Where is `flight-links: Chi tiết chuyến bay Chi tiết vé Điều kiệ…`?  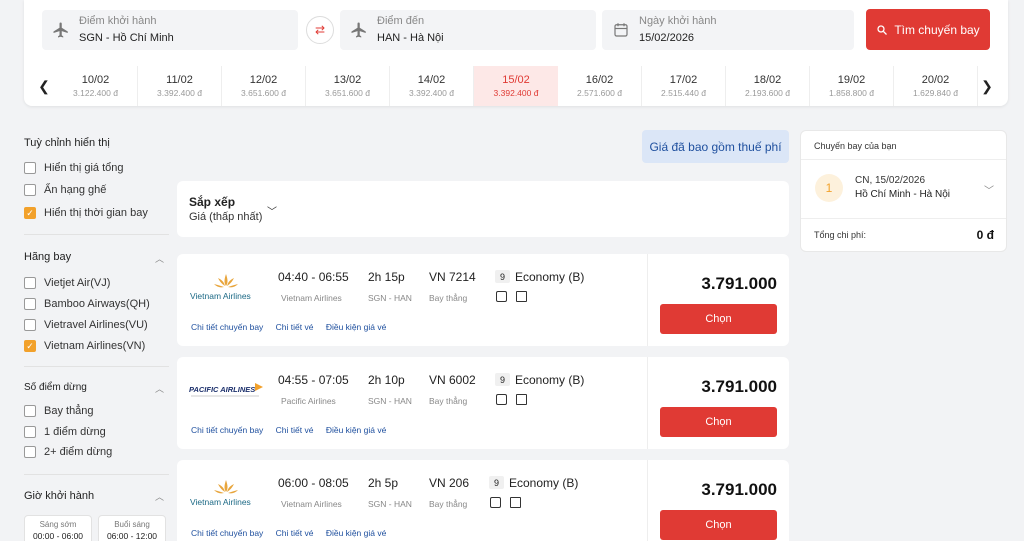
flight-links: Chi tiết chuyến bay Chi tiết vé Điều kiệ… is located at coordinates (293, 327).